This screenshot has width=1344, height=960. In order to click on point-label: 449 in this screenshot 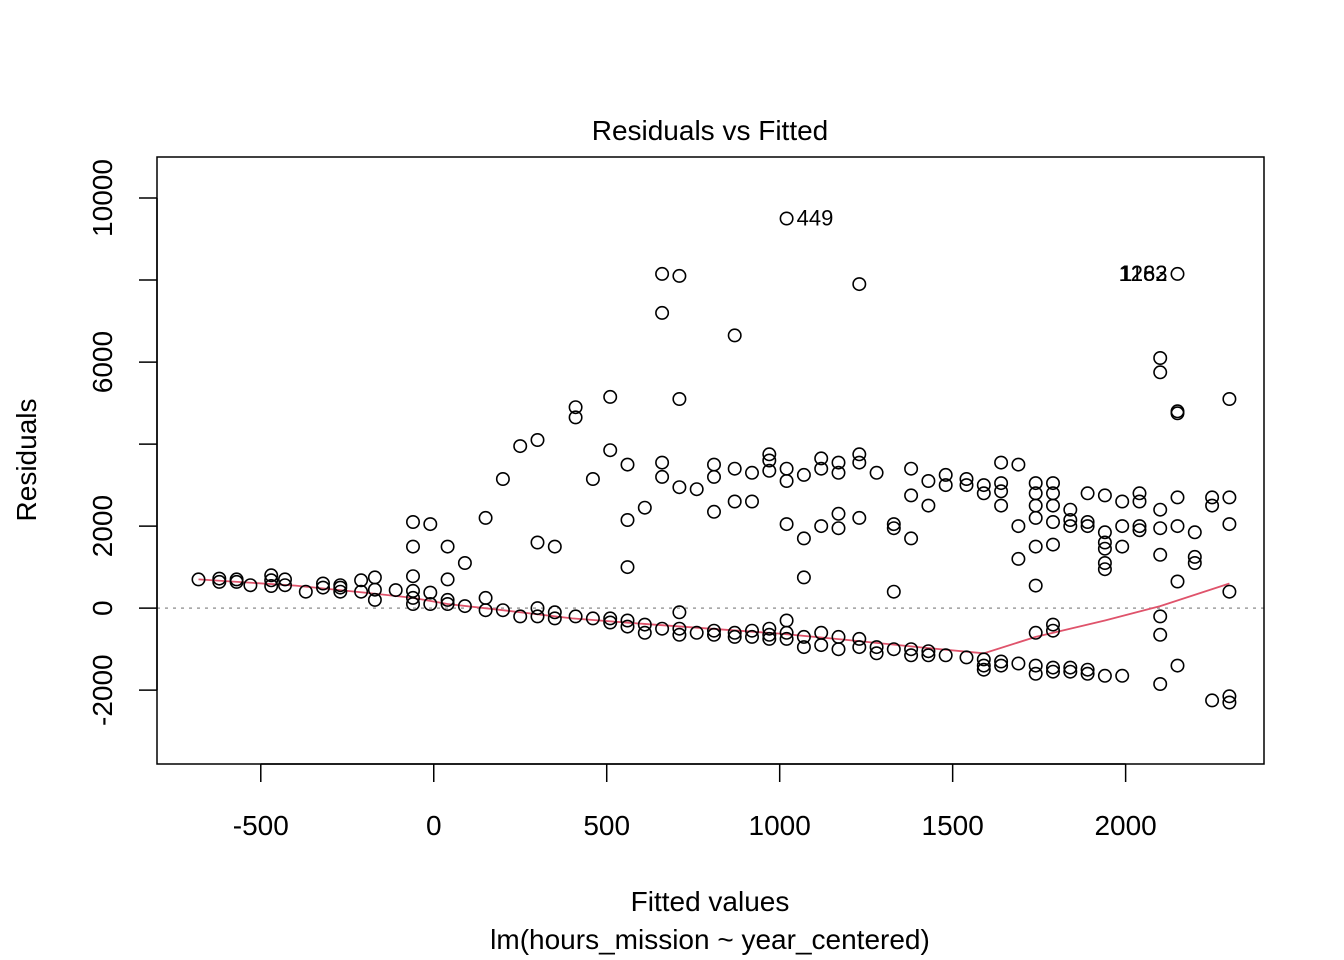, I will do `click(815, 218)`.